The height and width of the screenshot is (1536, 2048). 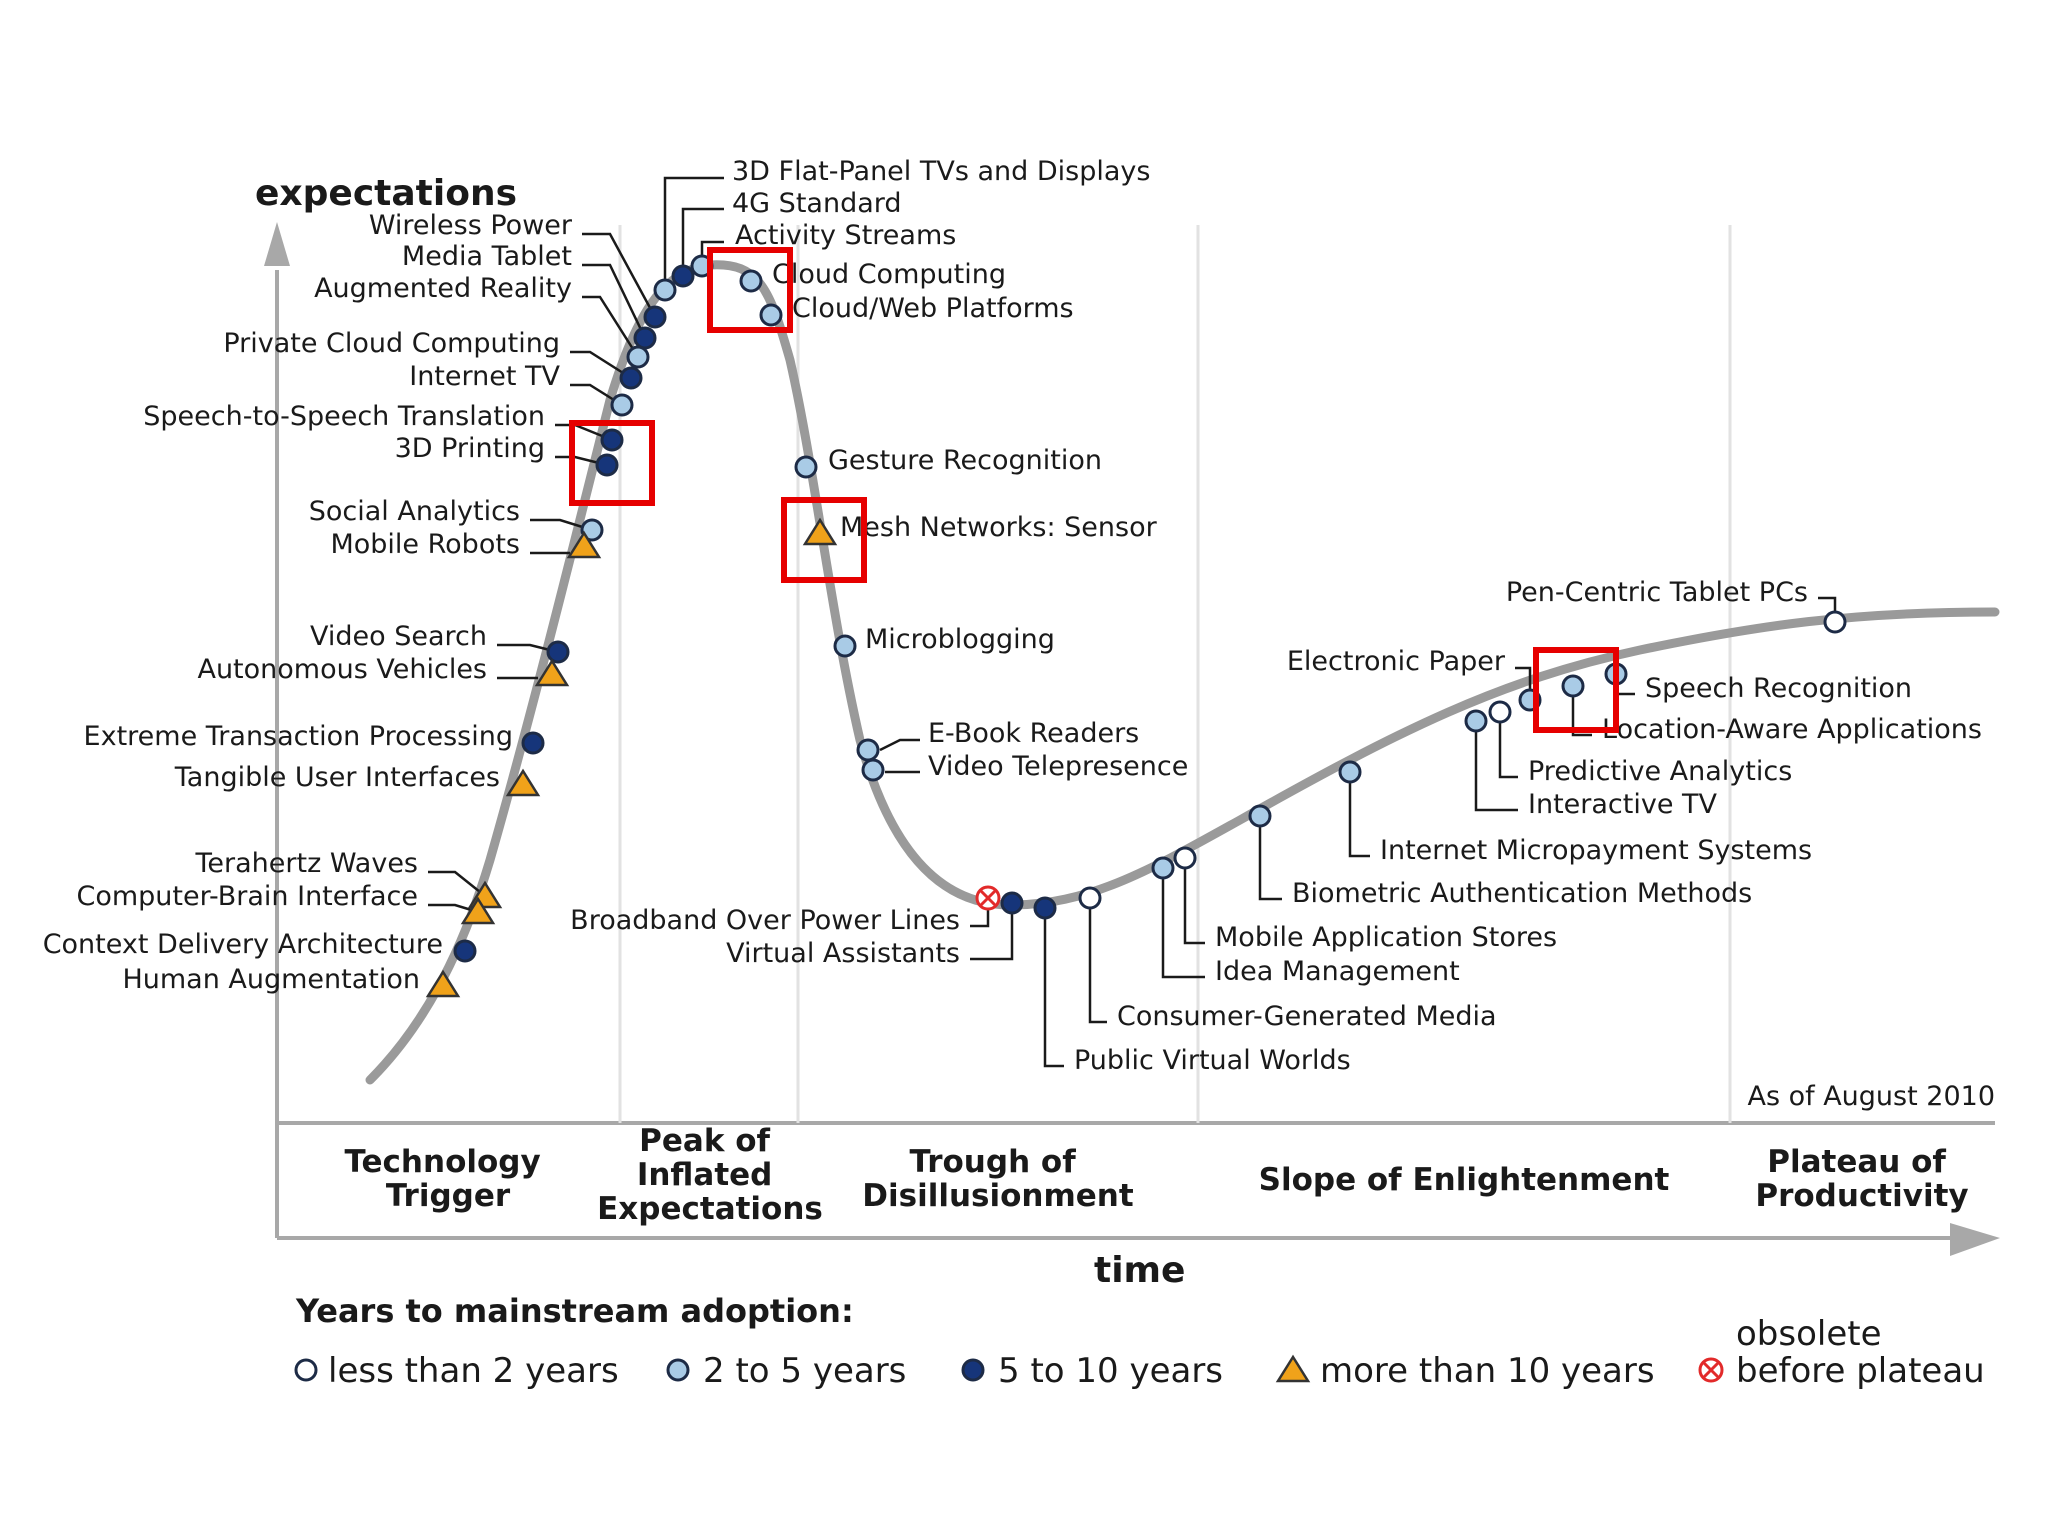 What do you see at coordinates (523, 782) in the screenshot?
I see `marker-tangible-user-interfaces` at bounding box center [523, 782].